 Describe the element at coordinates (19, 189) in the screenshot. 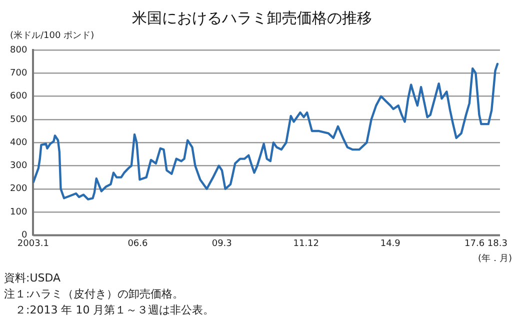

I see `y-tick-label: 200` at that location.